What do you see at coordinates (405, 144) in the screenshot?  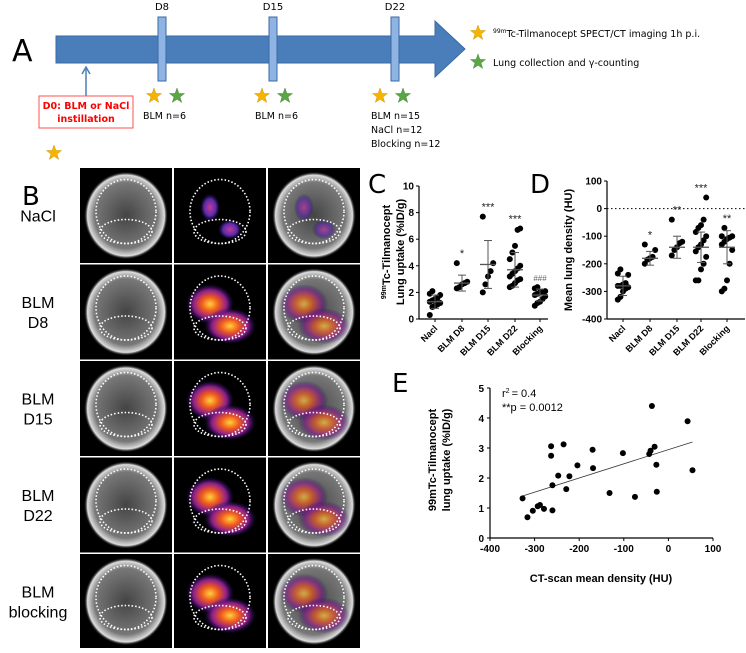 I see `group-d22-blocking: Blocking n=12` at bounding box center [405, 144].